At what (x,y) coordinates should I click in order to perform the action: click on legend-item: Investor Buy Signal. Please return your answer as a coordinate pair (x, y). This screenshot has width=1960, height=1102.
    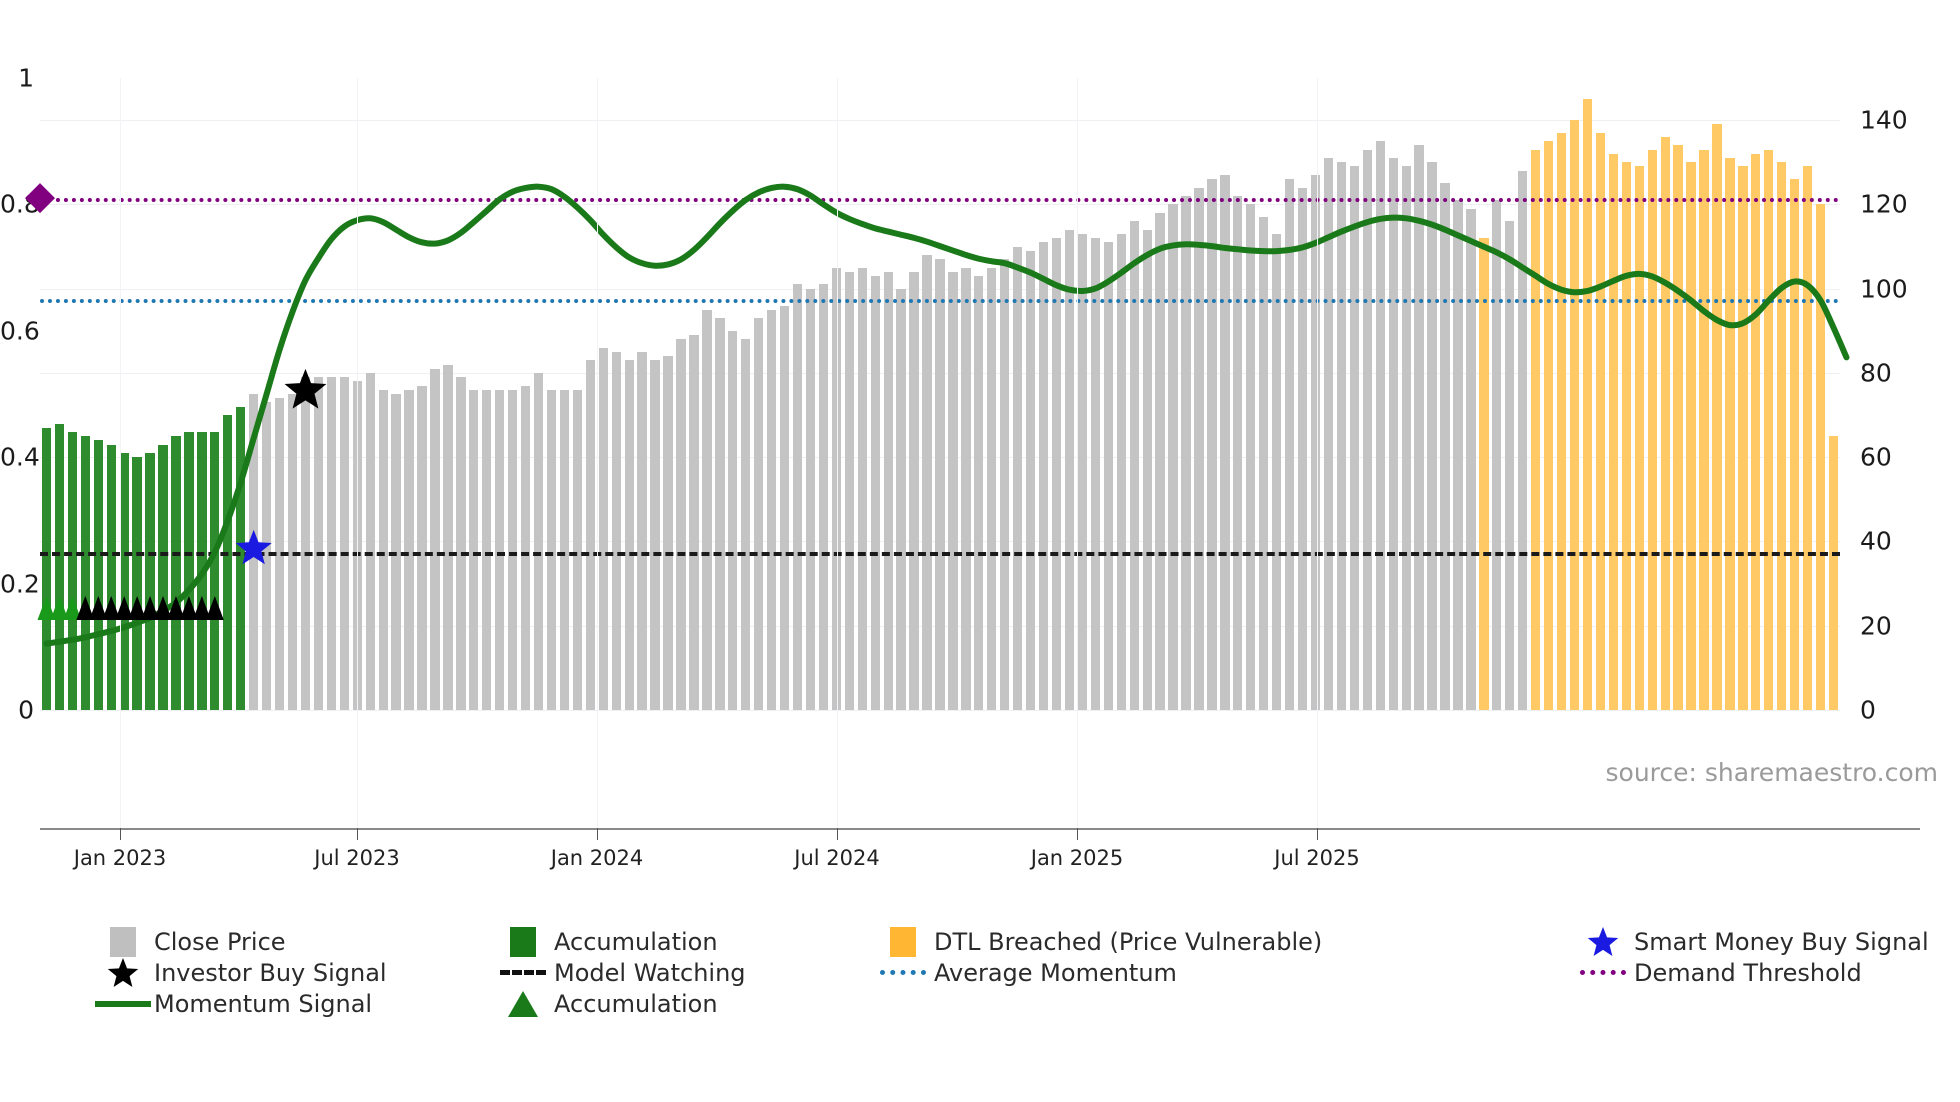
    Looking at the image, I should click on (292, 972).